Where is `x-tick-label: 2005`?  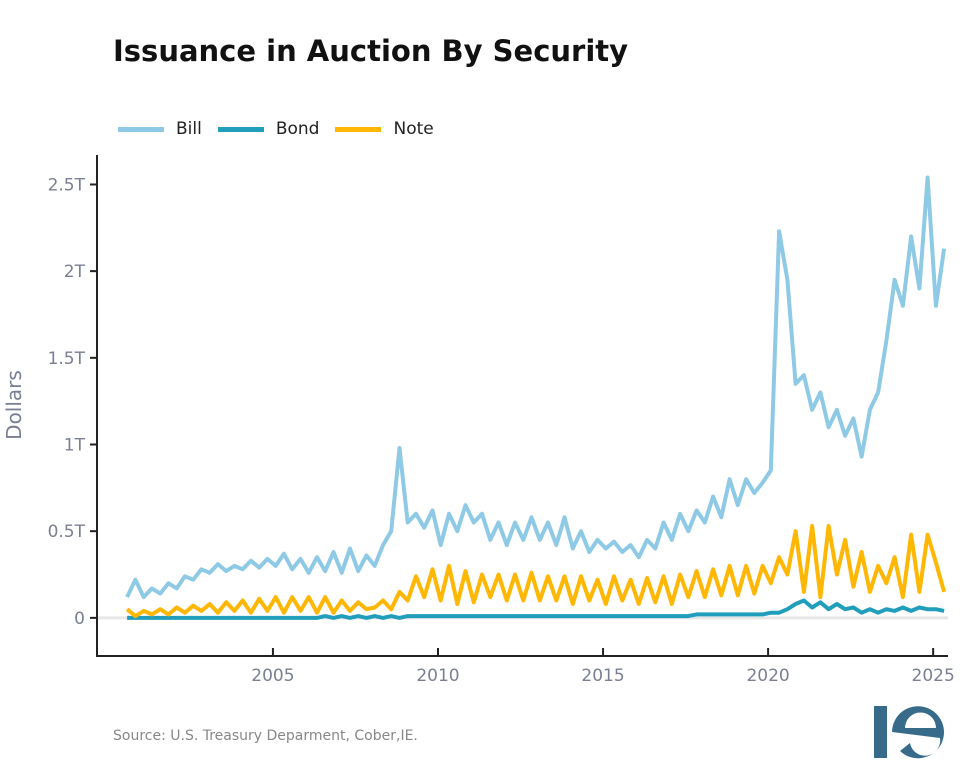 x-tick-label: 2005 is located at coordinates (272, 676).